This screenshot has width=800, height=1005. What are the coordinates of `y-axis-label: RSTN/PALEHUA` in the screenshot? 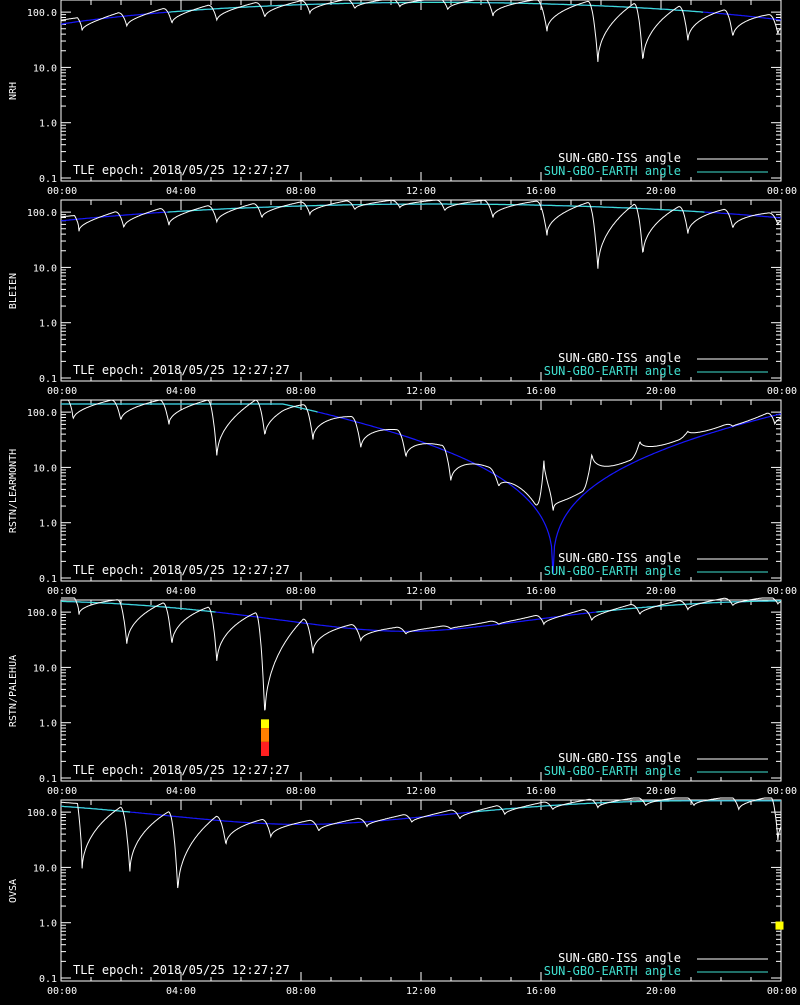 It's located at (13, 691).